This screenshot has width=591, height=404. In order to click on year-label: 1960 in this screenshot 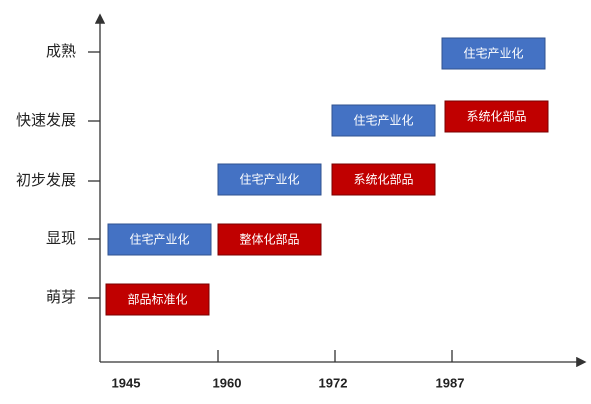, I will do `click(227, 382)`.